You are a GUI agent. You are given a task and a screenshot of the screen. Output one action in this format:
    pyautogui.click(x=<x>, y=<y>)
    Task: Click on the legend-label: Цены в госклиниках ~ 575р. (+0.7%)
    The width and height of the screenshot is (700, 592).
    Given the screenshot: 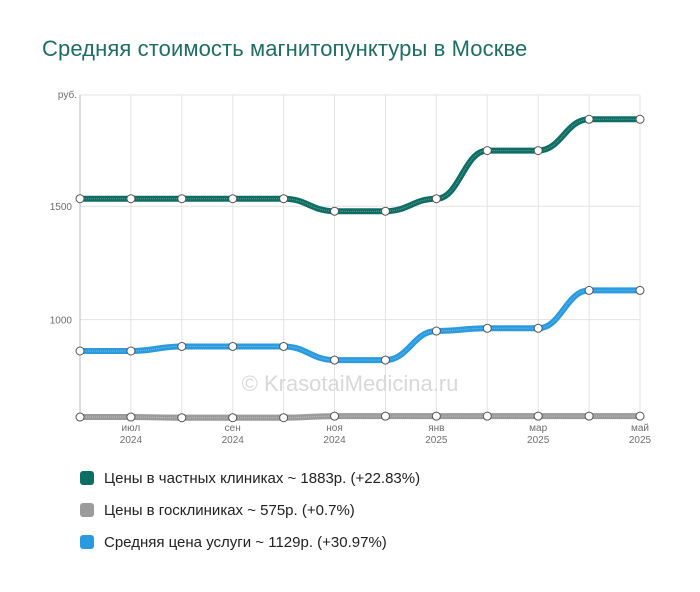 What is the action you would take?
    pyautogui.click(x=229, y=510)
    